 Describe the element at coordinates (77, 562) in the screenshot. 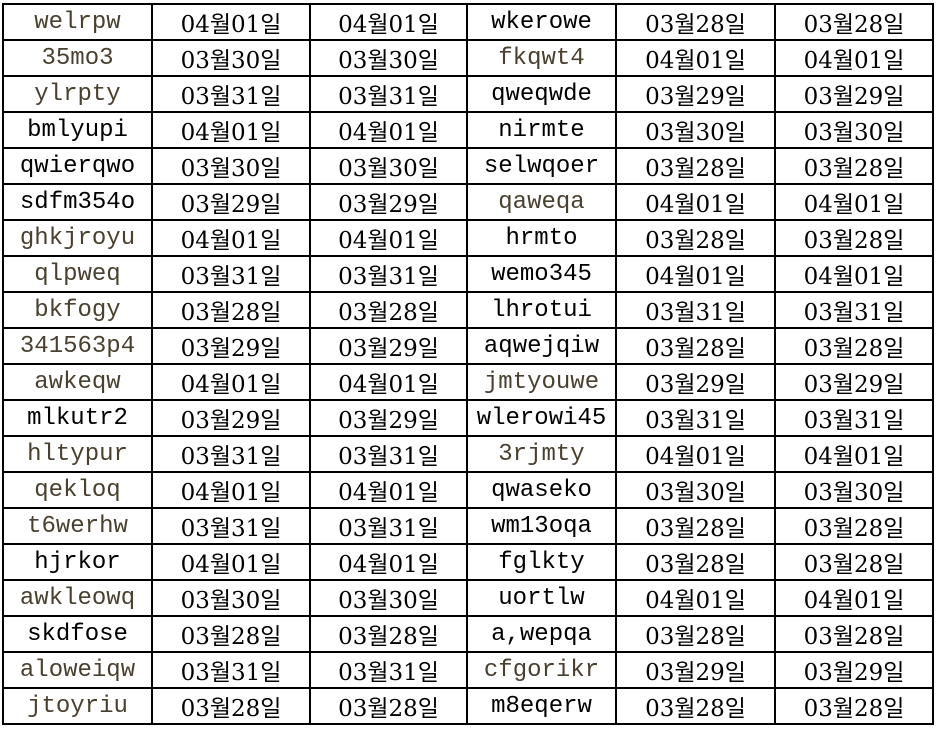

I see `name-cell-left: hjrkor` at that location.